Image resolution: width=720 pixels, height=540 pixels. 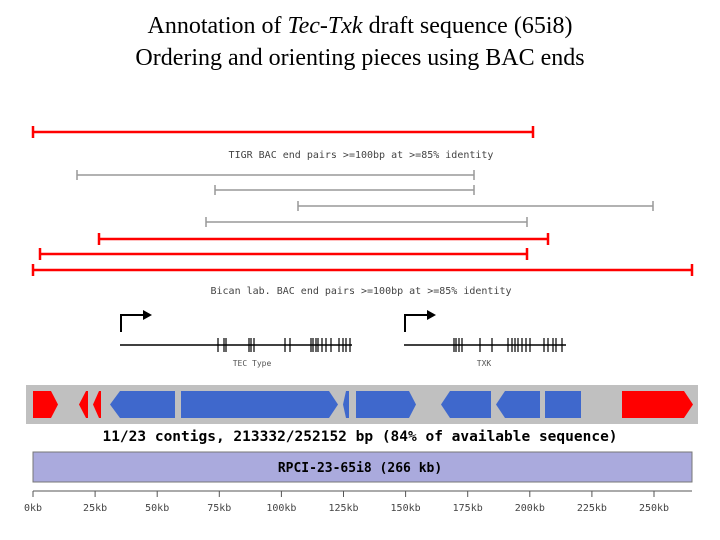 What do you see at coordinates (157, 508) in the screenshot?
I see `ruler-label: 50kb` at bounding box center [157, 508].